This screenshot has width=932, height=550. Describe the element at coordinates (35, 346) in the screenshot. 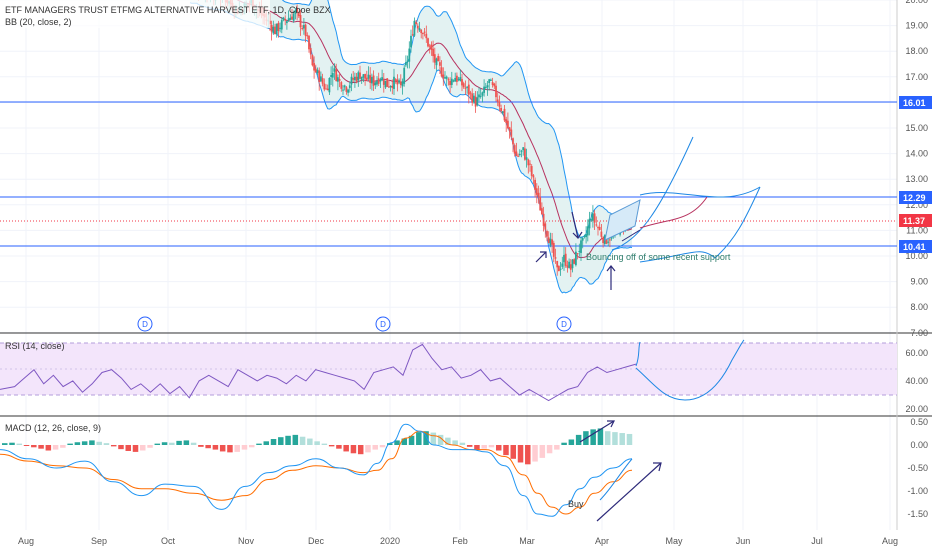

I see `rsi-legend: RSI (14, close)` at that location.